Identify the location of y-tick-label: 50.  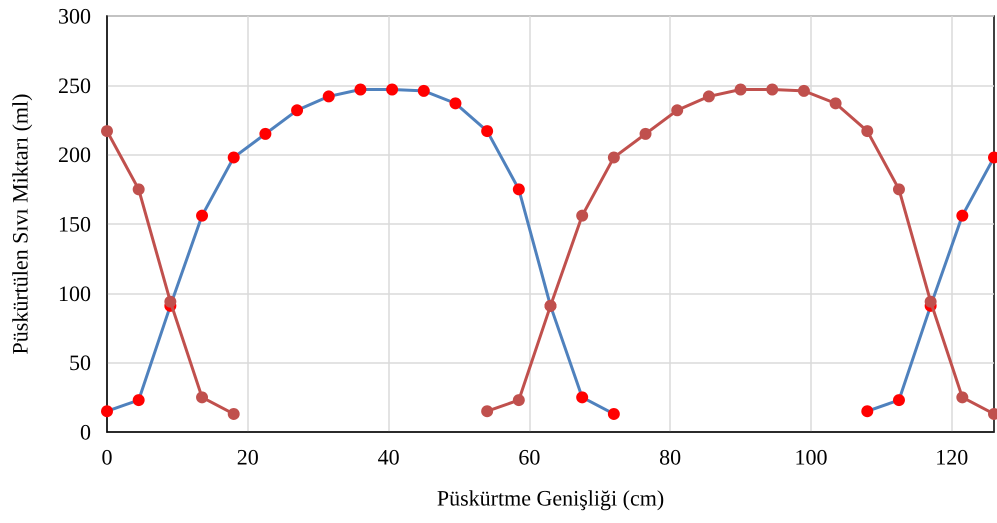
(80, 363).